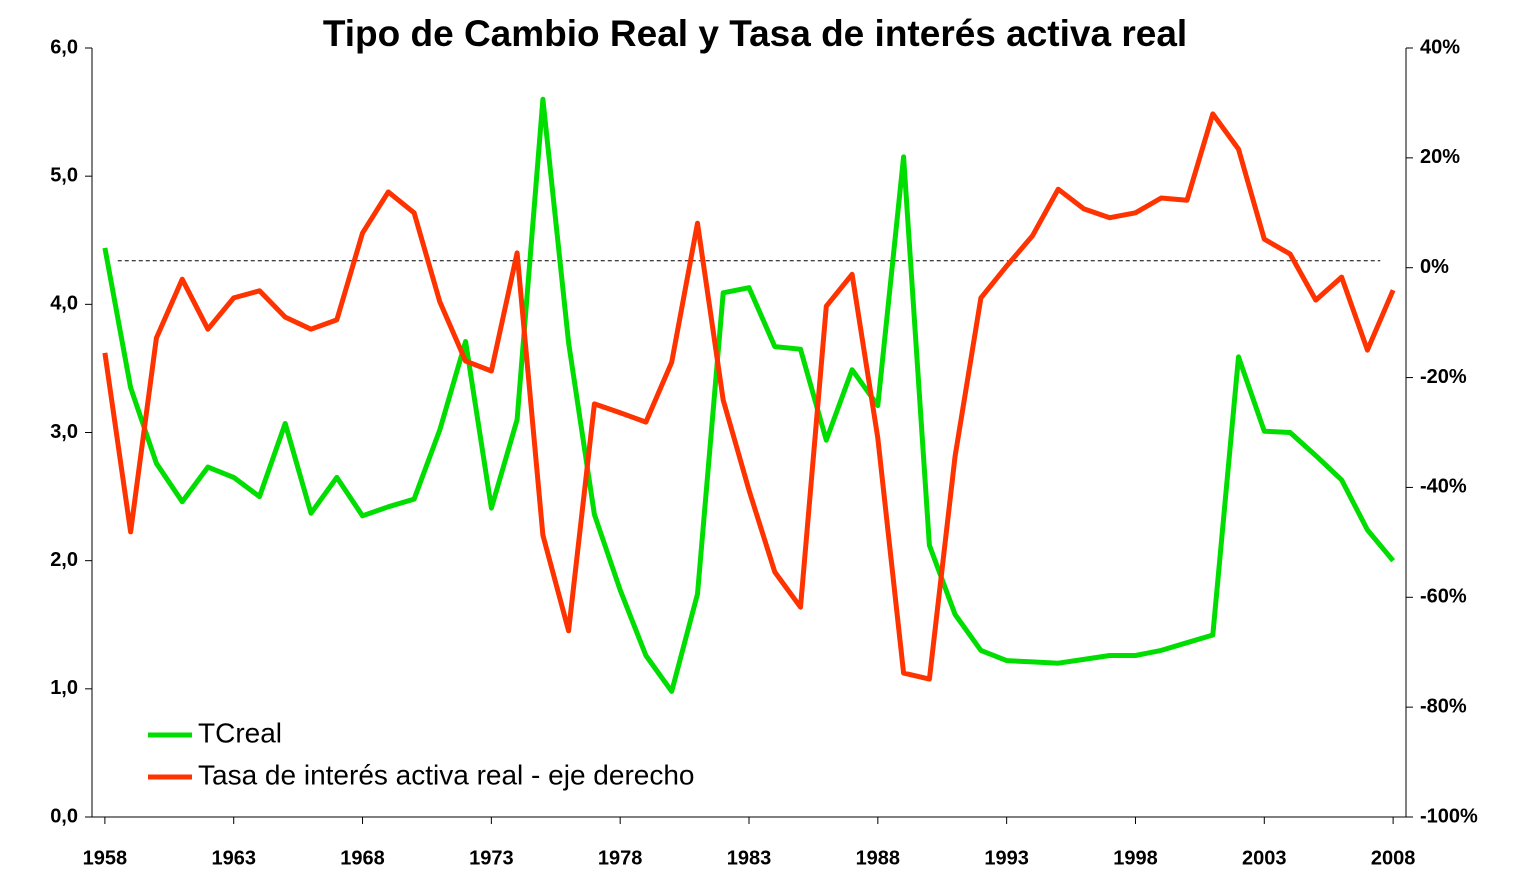 This screenshot has width=1514, height=873. What do you see at coordinates (1443, 706) in the screenshot?
I see `y2-tick-label: -80%` at bounding box center [1443, 706].